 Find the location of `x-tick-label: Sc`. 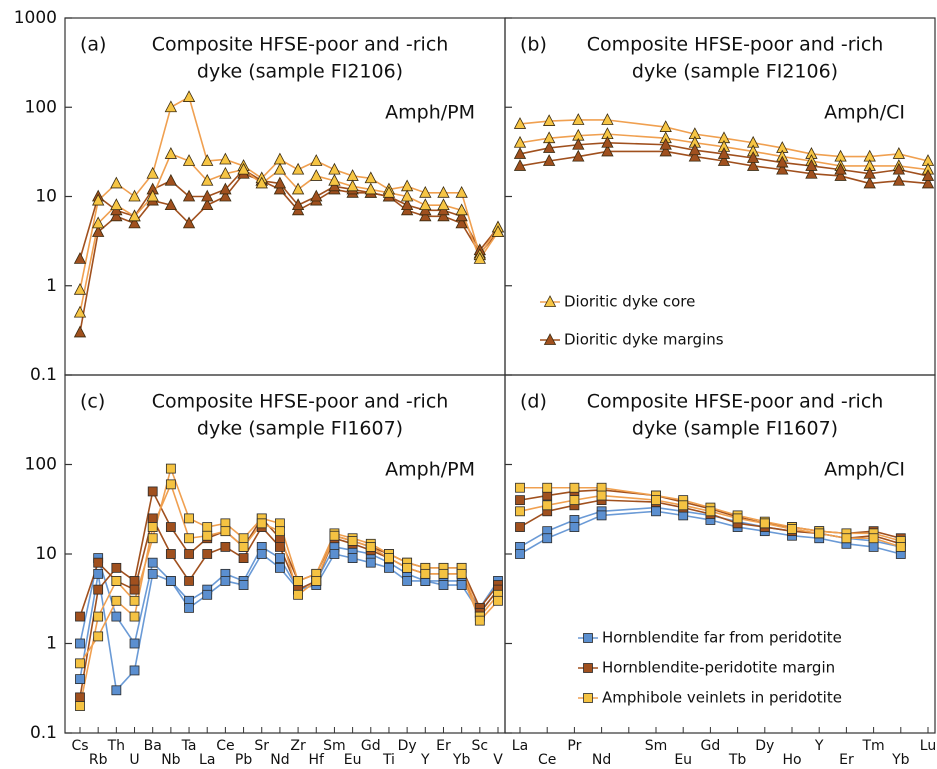

x-tick-label: Sc is located at coordinates (480, 746).